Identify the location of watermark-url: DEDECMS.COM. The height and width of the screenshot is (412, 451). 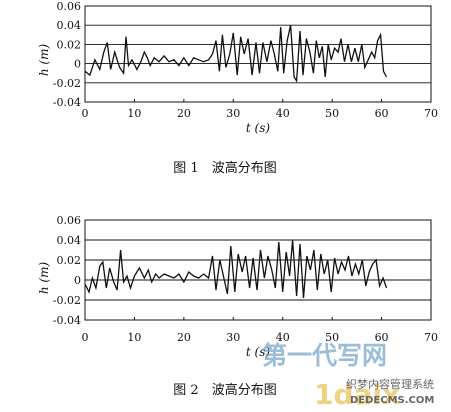
(392, 400).